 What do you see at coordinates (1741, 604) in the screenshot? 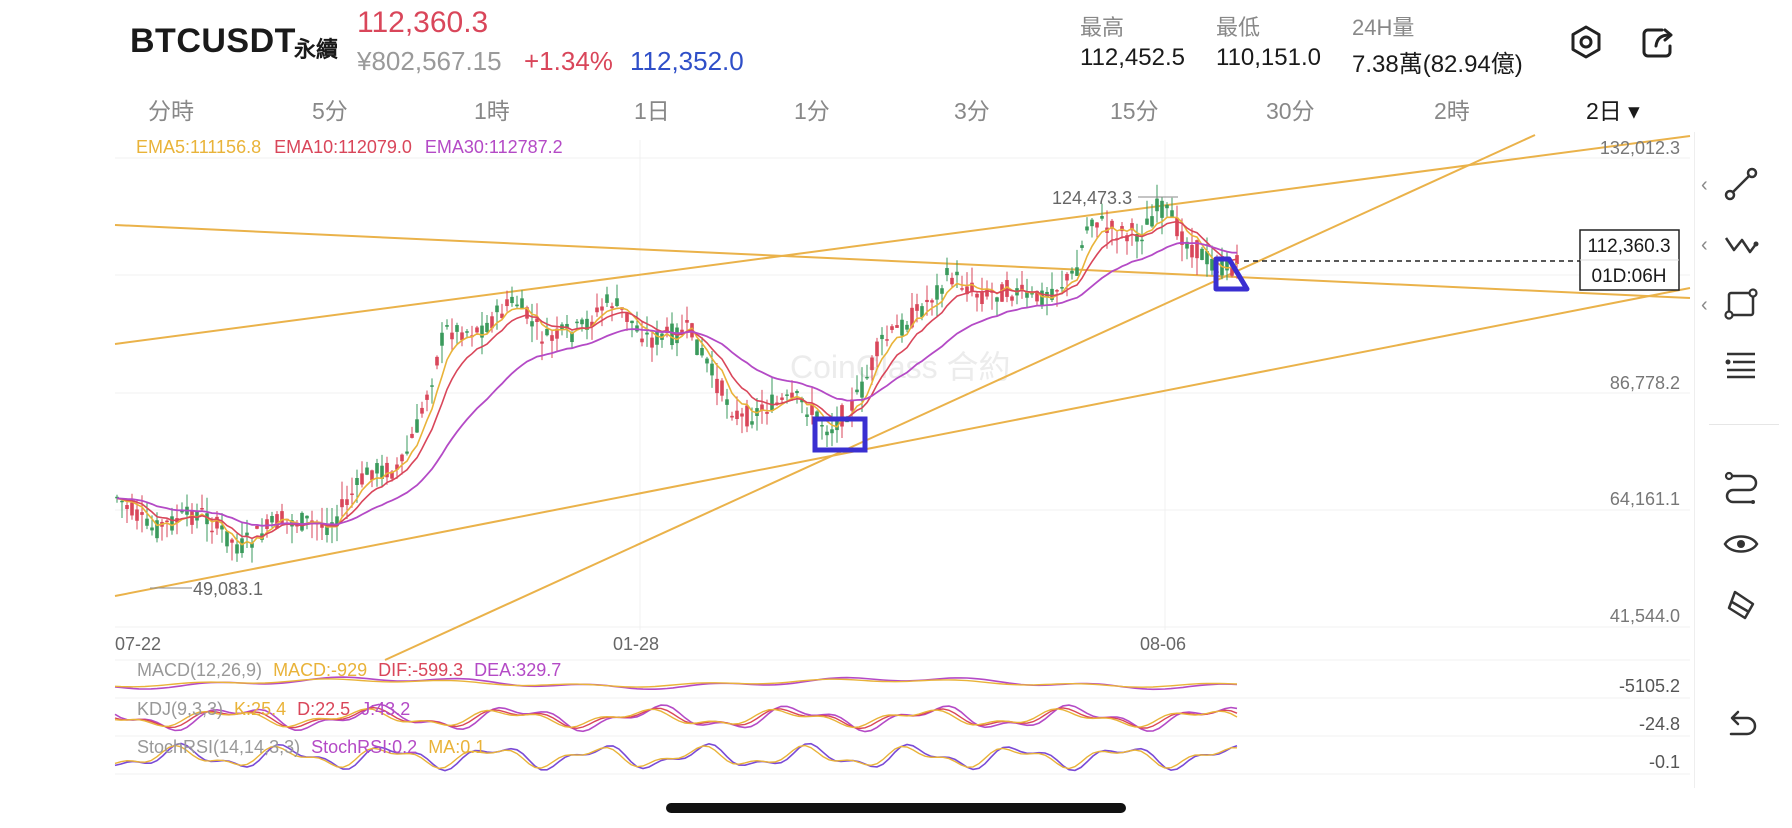
I see `eraser-icon` at bounding box center [1741, 604].